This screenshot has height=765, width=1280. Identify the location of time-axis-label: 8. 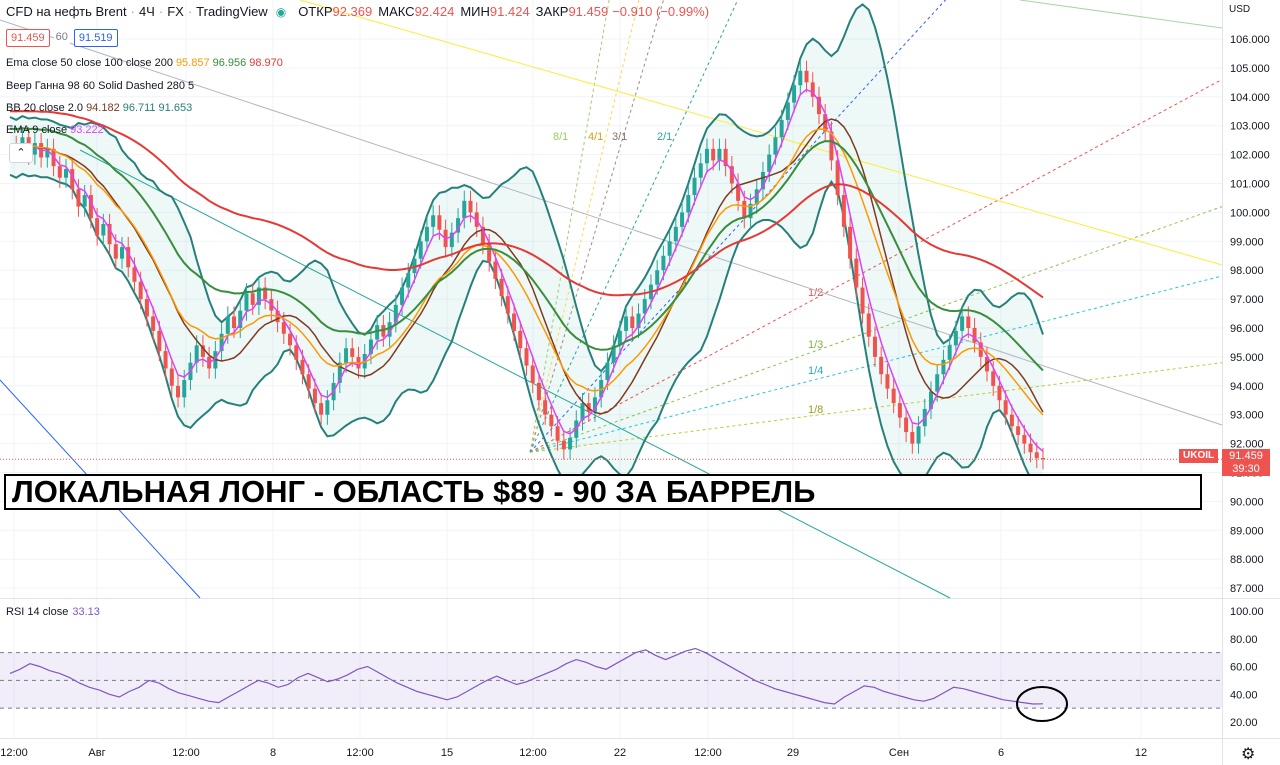
(273, 753).